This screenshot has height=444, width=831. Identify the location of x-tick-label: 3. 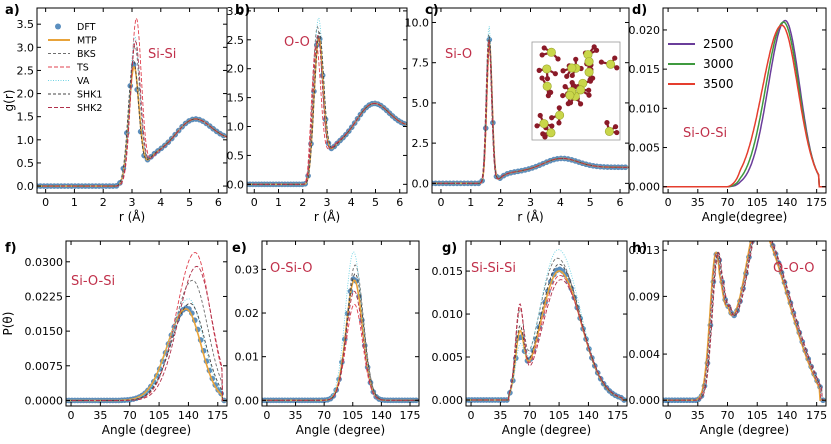
(327, 202).